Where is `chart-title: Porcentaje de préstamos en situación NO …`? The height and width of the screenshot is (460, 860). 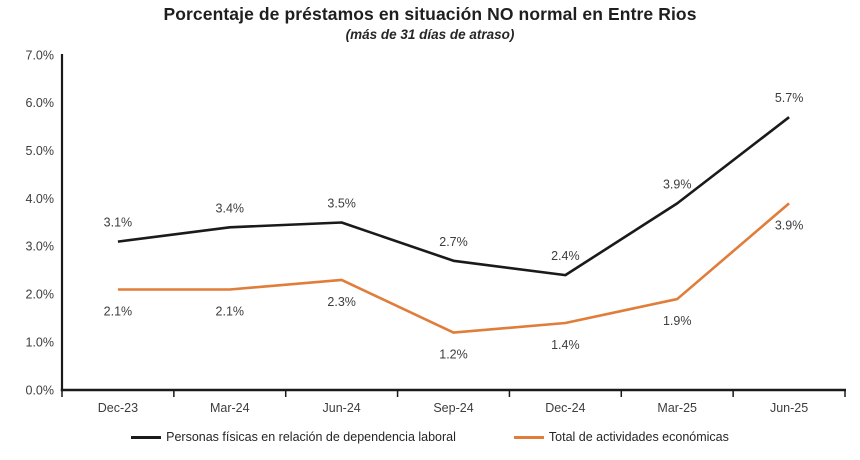
chart-title: Porcentaje de préstamos en situación NO … is located at coordinates (430, 14).